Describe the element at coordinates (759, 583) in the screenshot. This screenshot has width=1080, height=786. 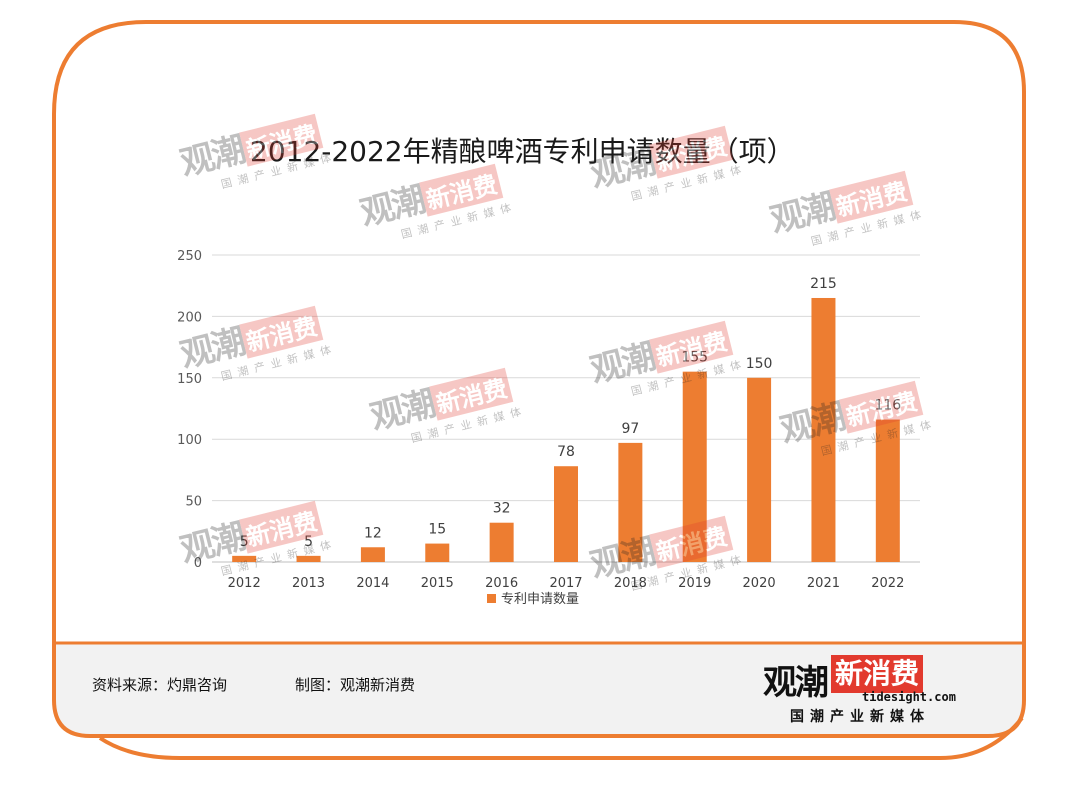
I see `x-tick-label: 2020` at that location.